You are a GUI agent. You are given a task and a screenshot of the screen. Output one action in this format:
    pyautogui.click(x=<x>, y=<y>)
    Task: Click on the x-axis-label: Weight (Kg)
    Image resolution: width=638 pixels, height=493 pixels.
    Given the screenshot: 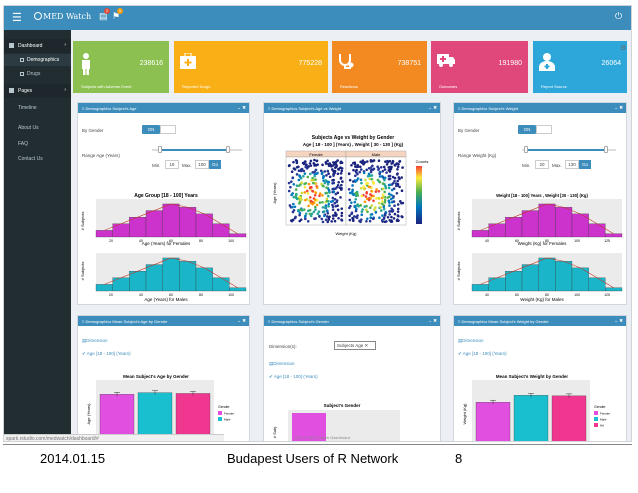 What is the action you would take?
    pyautogui.click(x=346, y=233)
    